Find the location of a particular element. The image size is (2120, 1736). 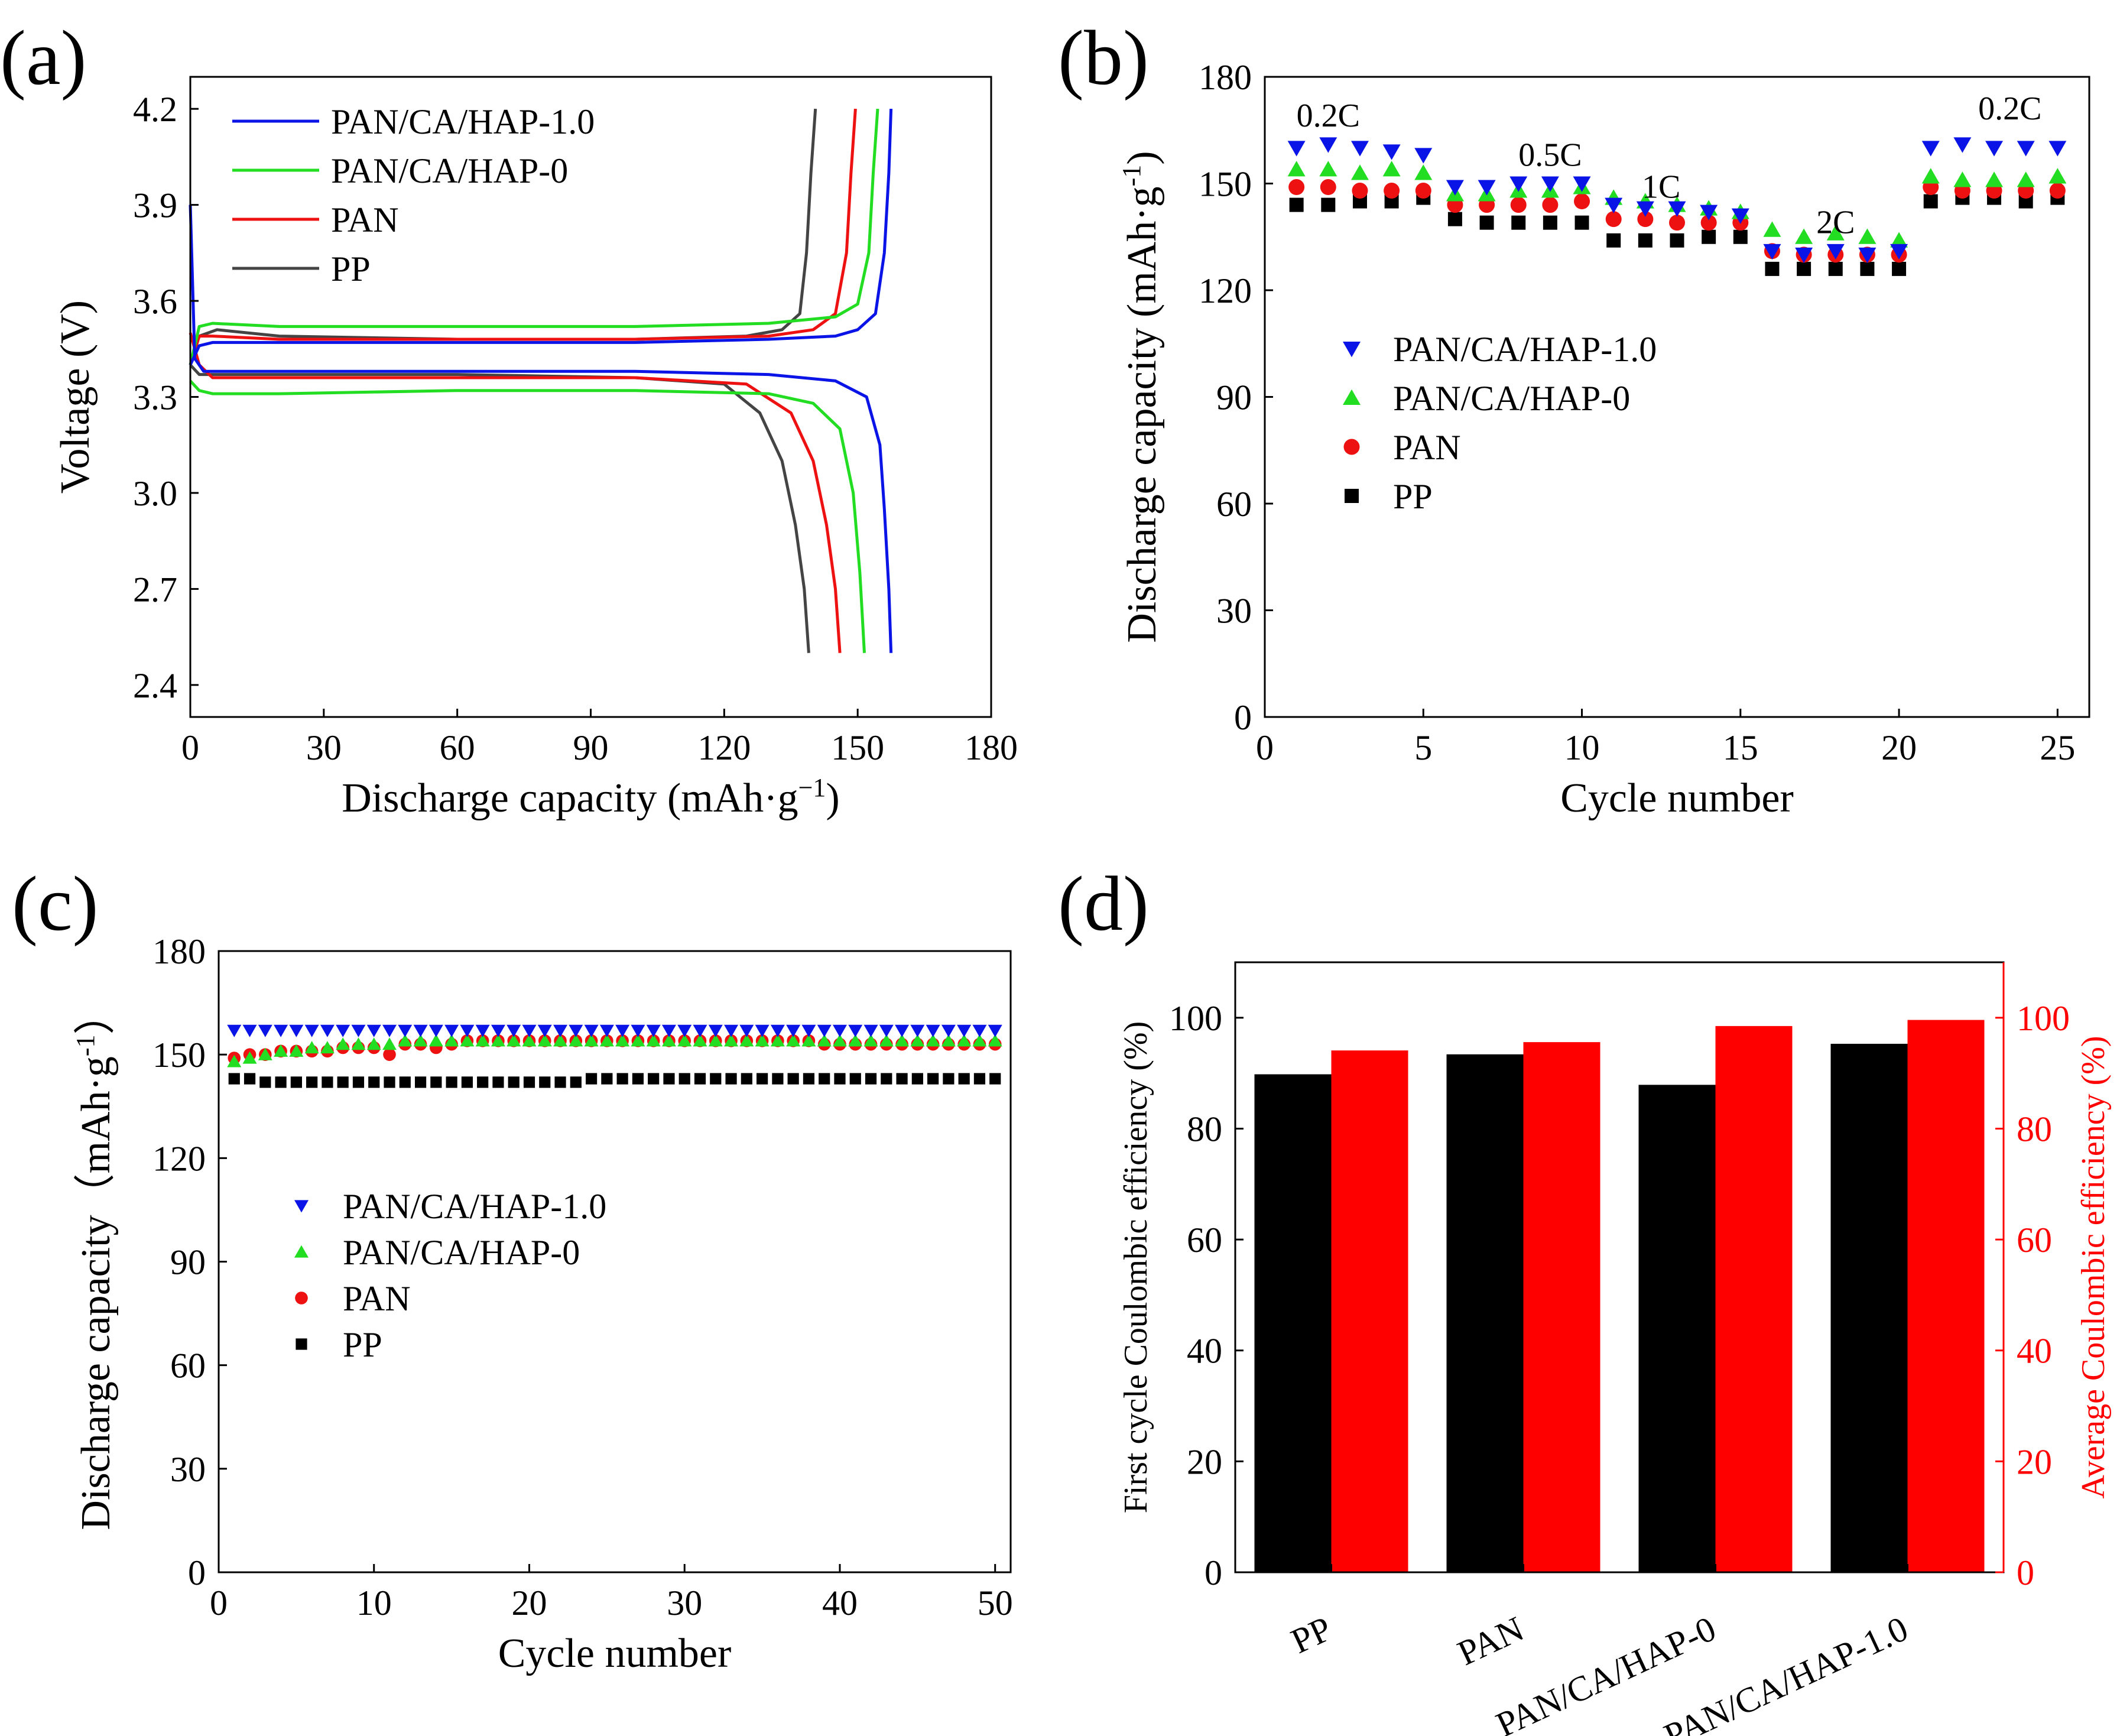

panel-a-x-tick-label: 90 is located at coordinates (591, 747).